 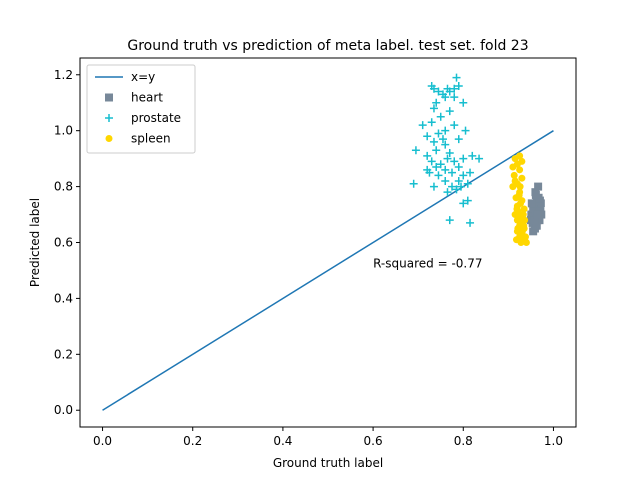 I want to click on legend-label-spleen: spleen, so click(x=151, y=139).